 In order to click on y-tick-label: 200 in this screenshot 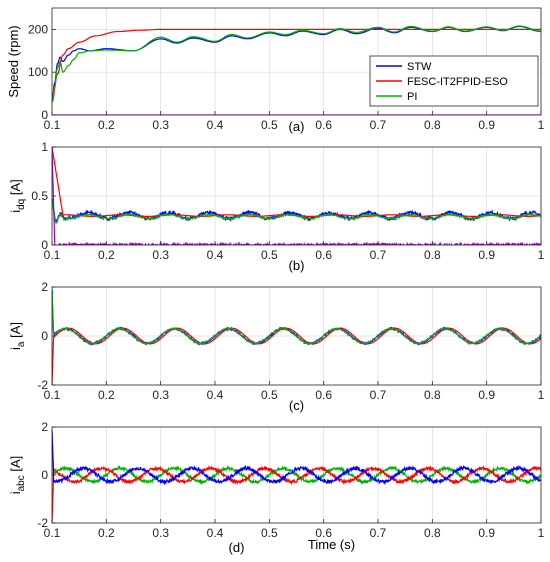, I will do `click(38, 29)`.